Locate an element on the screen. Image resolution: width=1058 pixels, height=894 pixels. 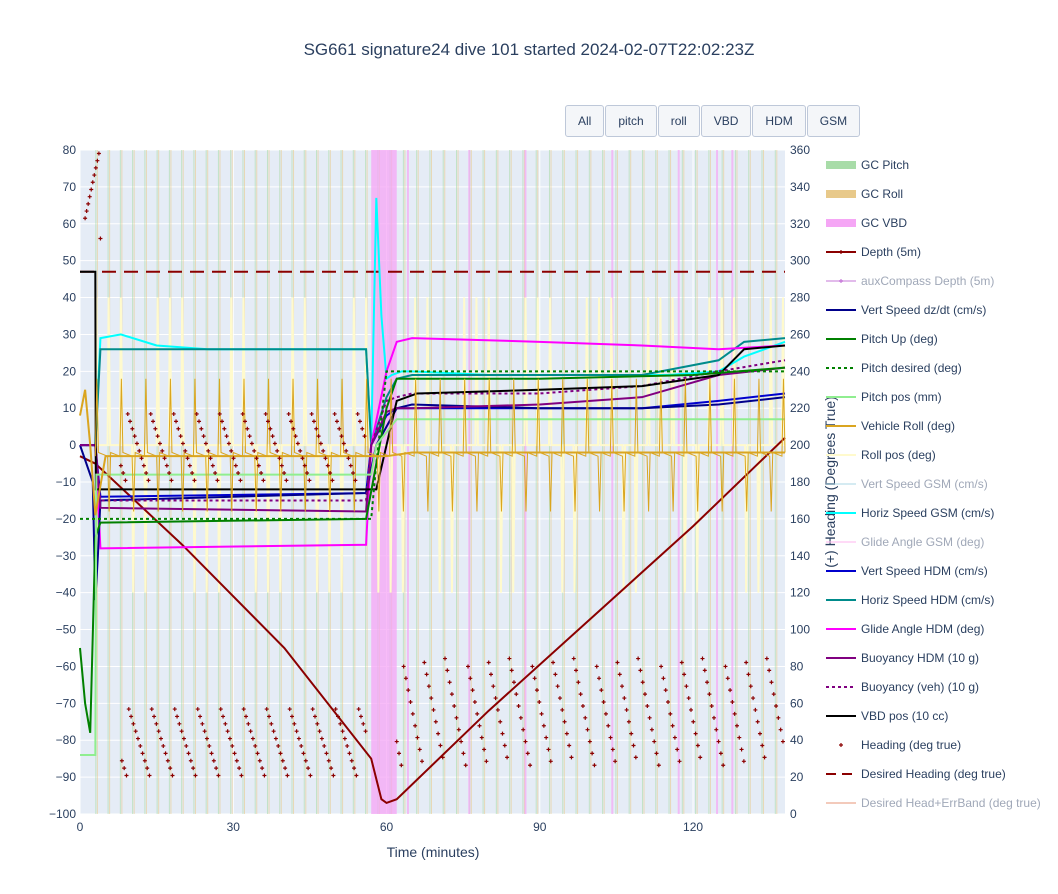
legend-item: GC Pitch is located at coordinates (867, 165).